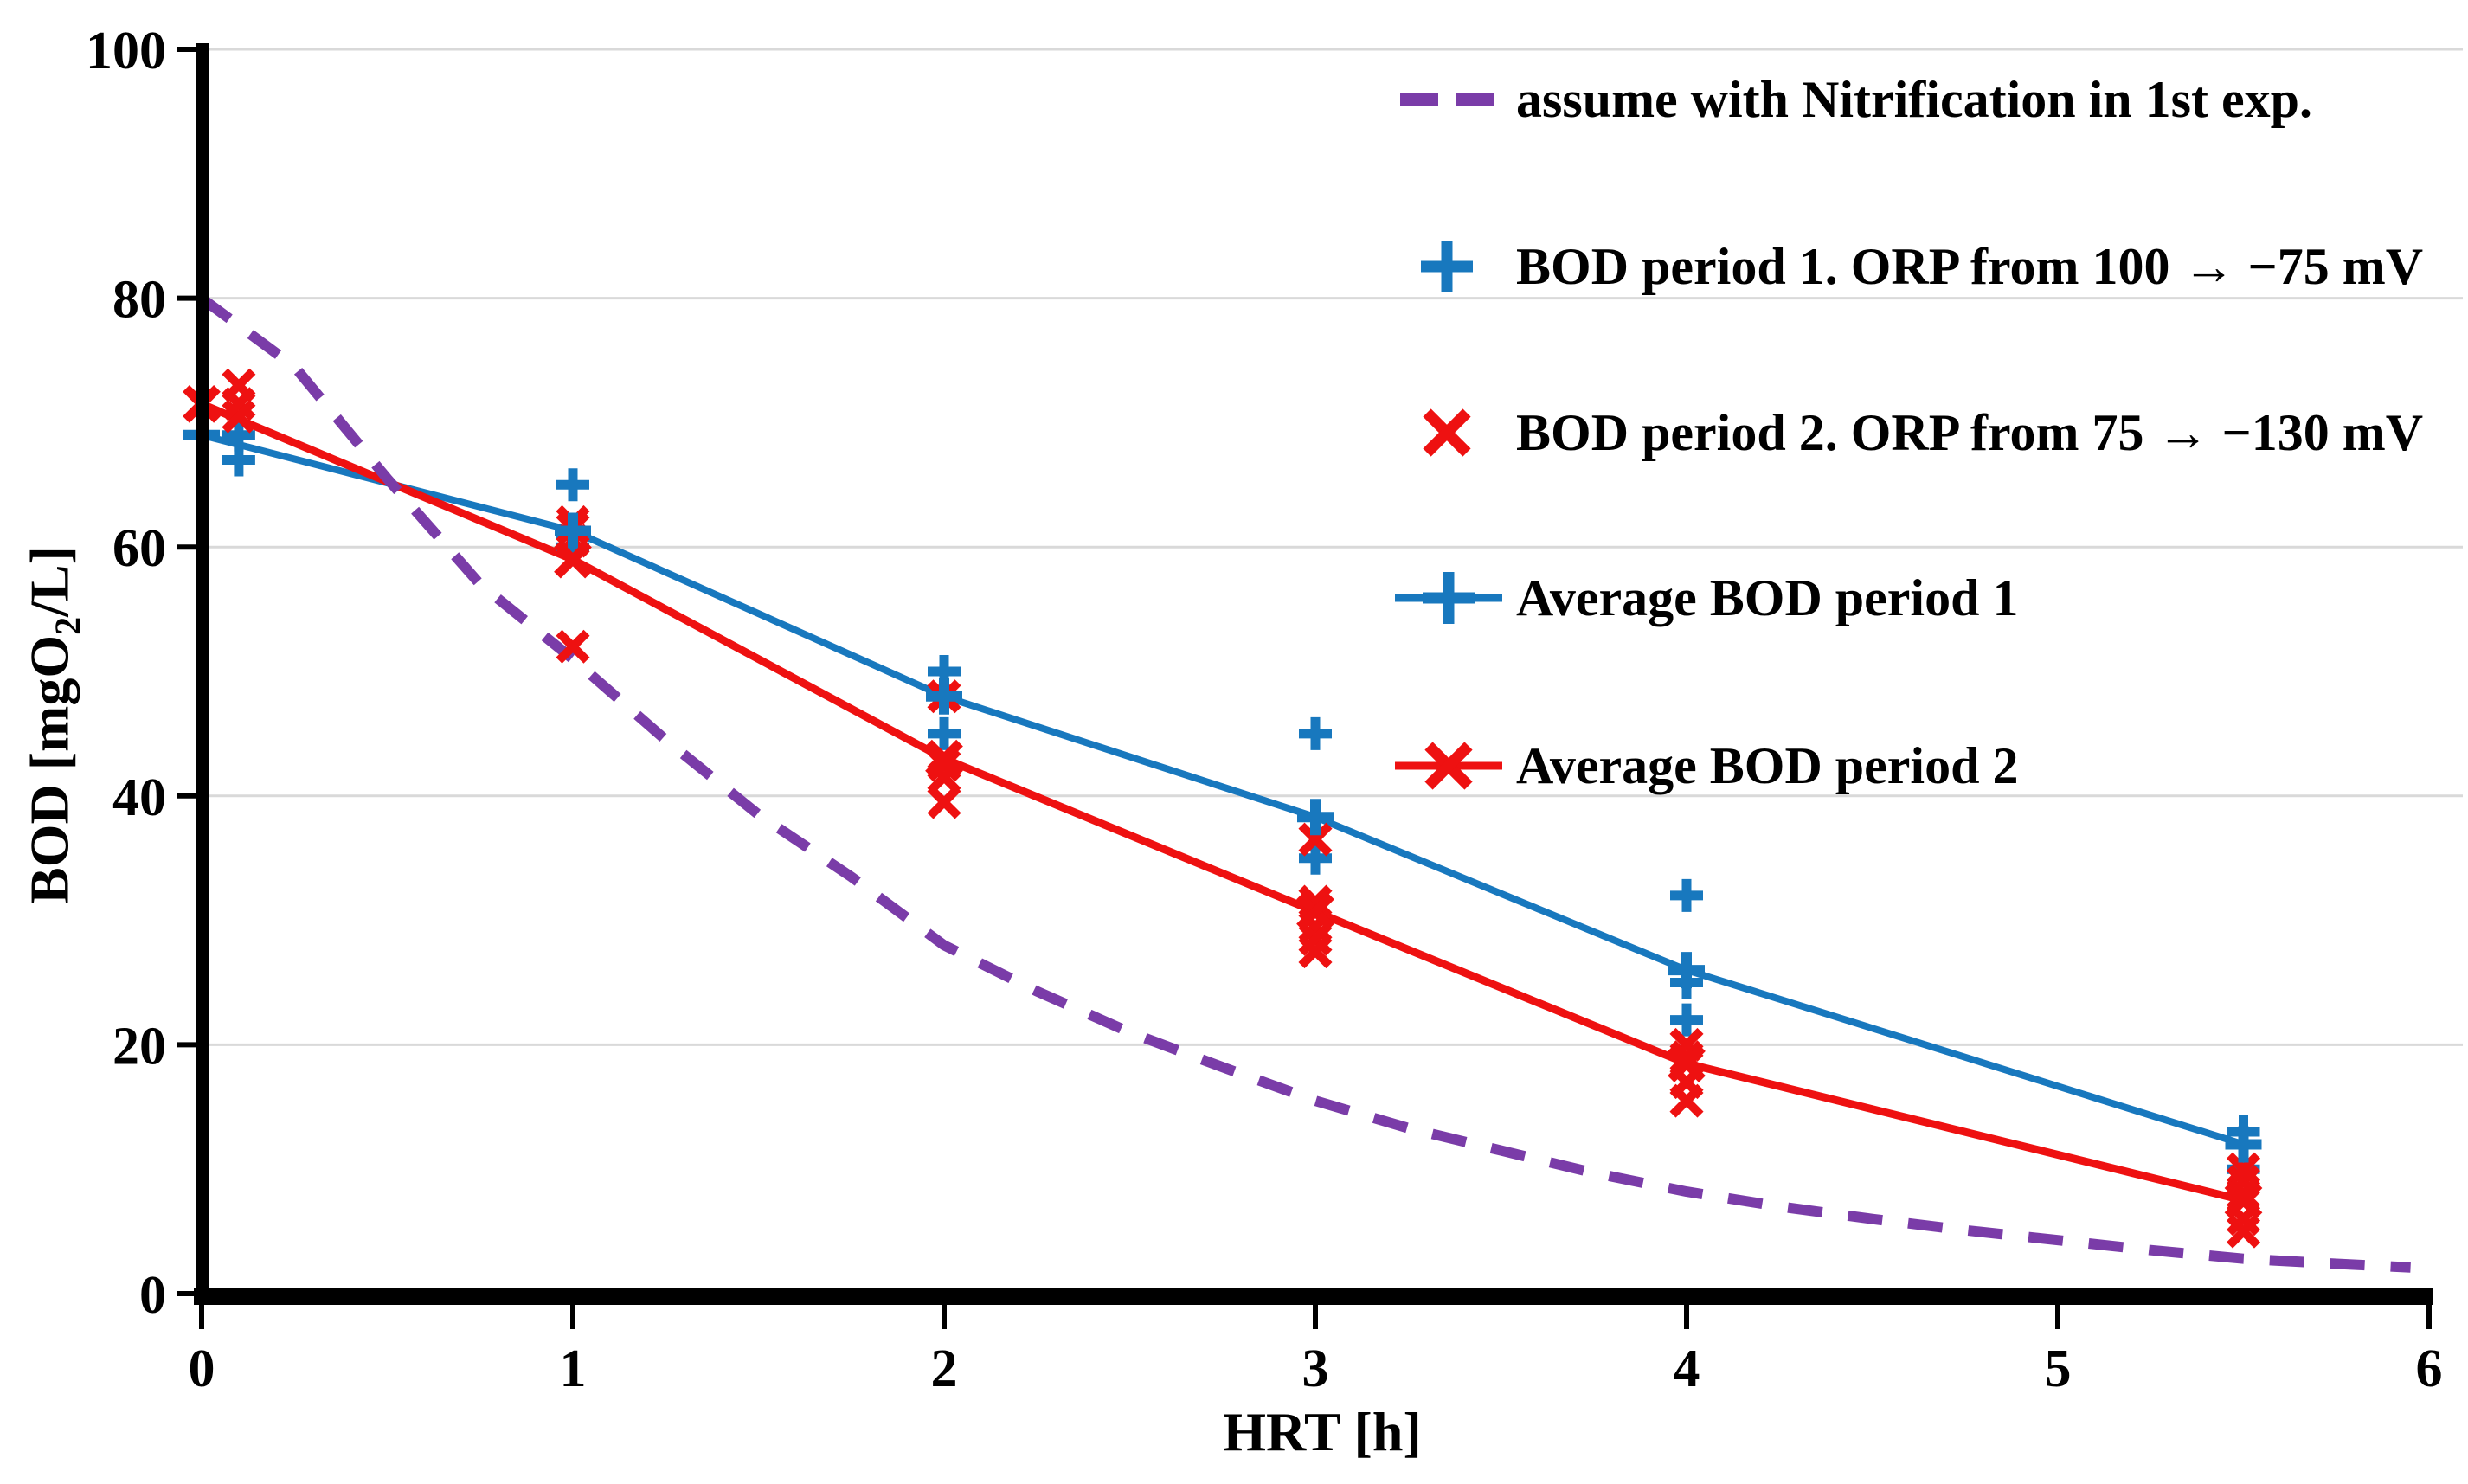  What do you see at coordinates (139, 797) in the screenshot?
I see `y-tick-label-40: 40` at bounding box center [139, 797].